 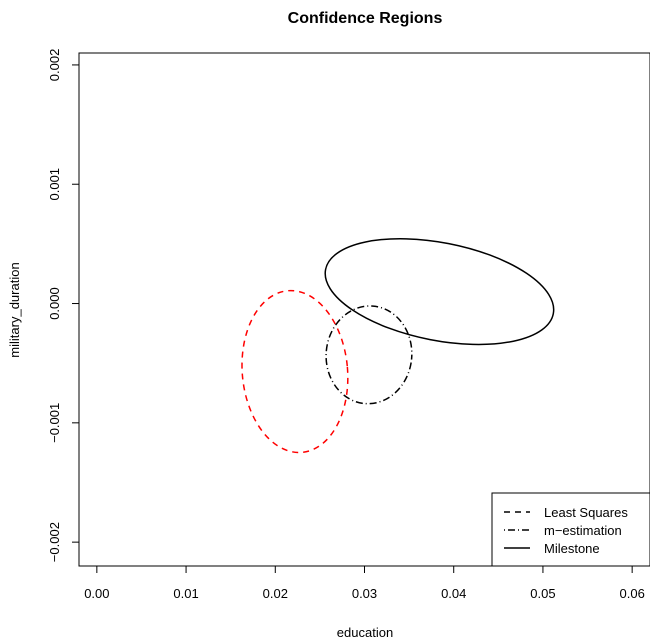 I want to click on y-axis-label: military_duration, so click(x=14, y=309).